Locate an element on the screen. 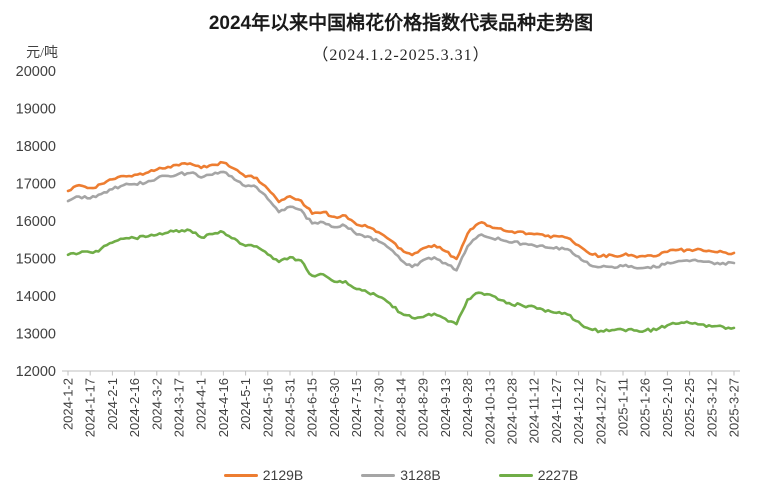  legend-line-swatch-2129B is located at coordinates (240, 475).